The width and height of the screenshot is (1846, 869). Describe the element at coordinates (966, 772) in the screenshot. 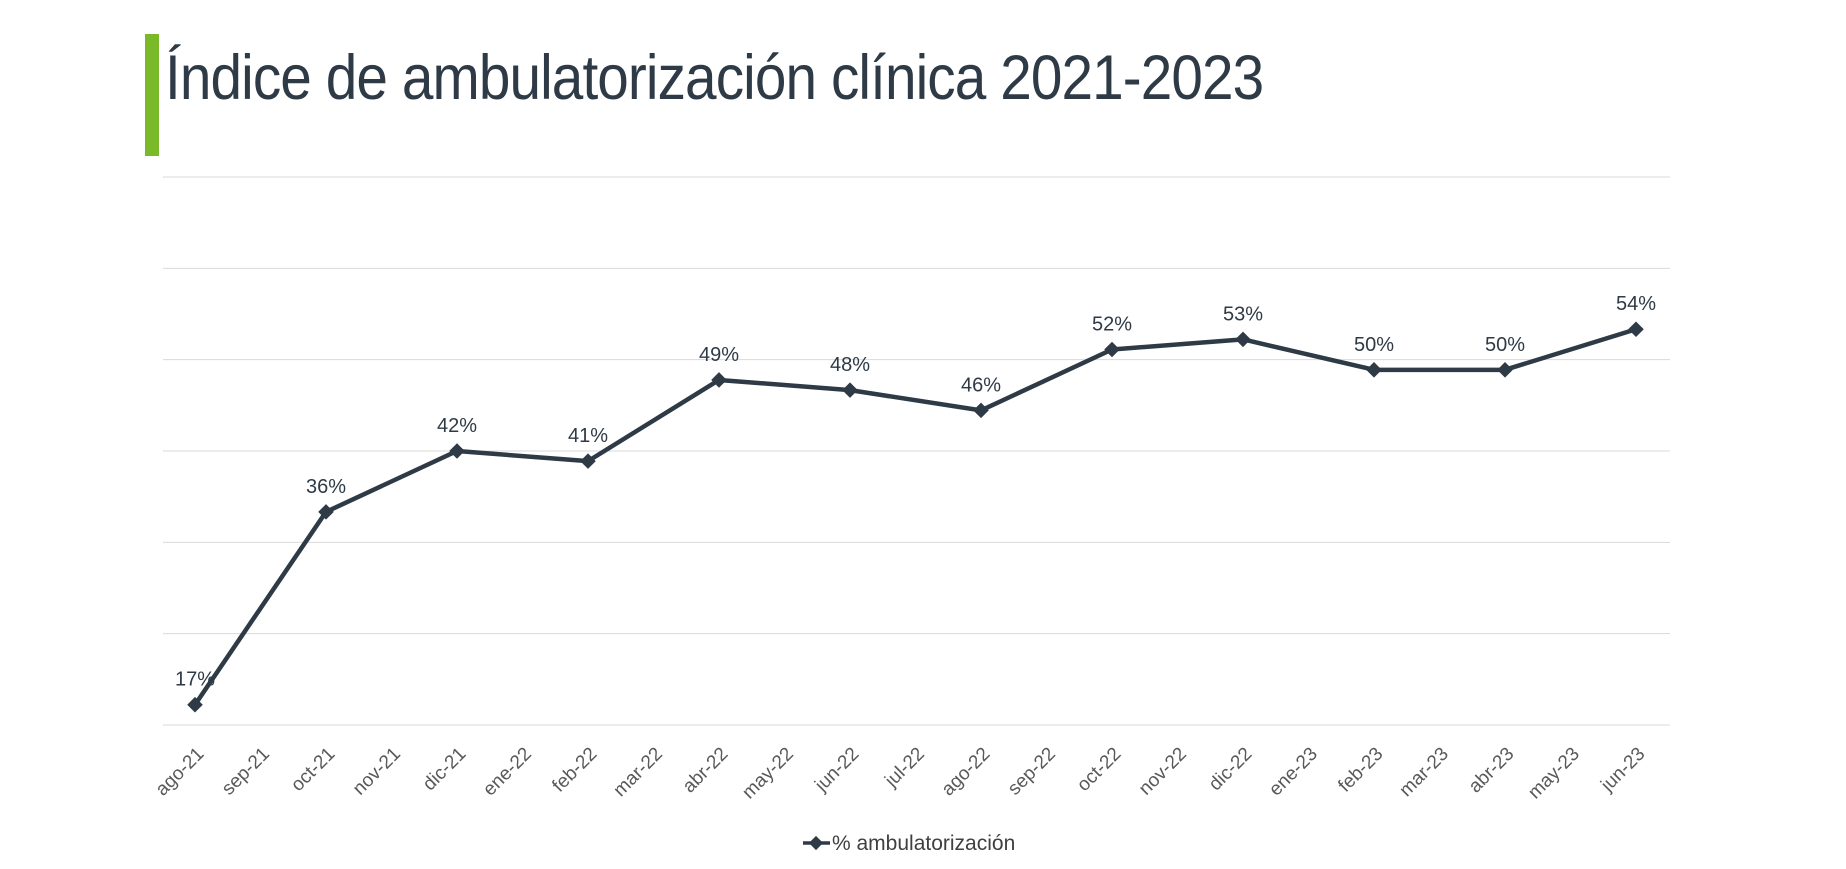

I see `x-tick-label: ago-22` at that location.